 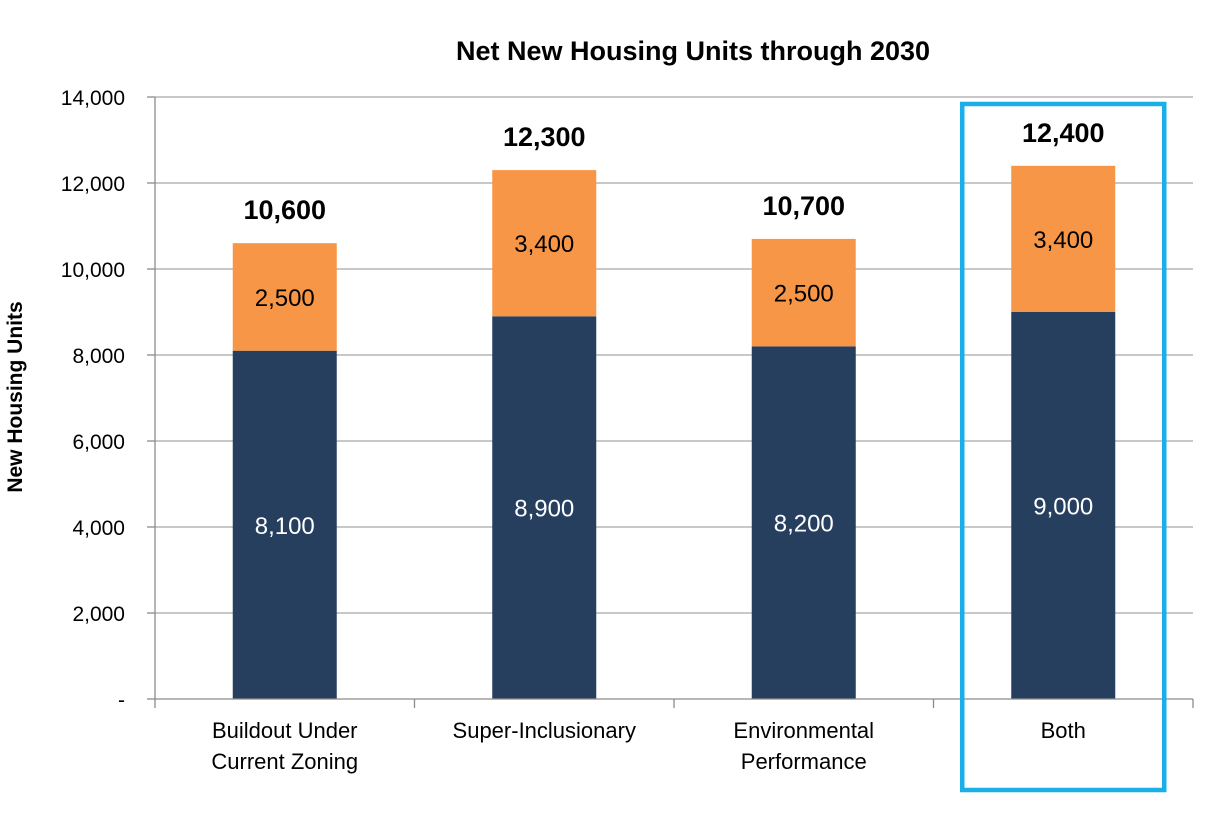 I want to click on total-value-label: 12,400, so click(x=1063, y=133).